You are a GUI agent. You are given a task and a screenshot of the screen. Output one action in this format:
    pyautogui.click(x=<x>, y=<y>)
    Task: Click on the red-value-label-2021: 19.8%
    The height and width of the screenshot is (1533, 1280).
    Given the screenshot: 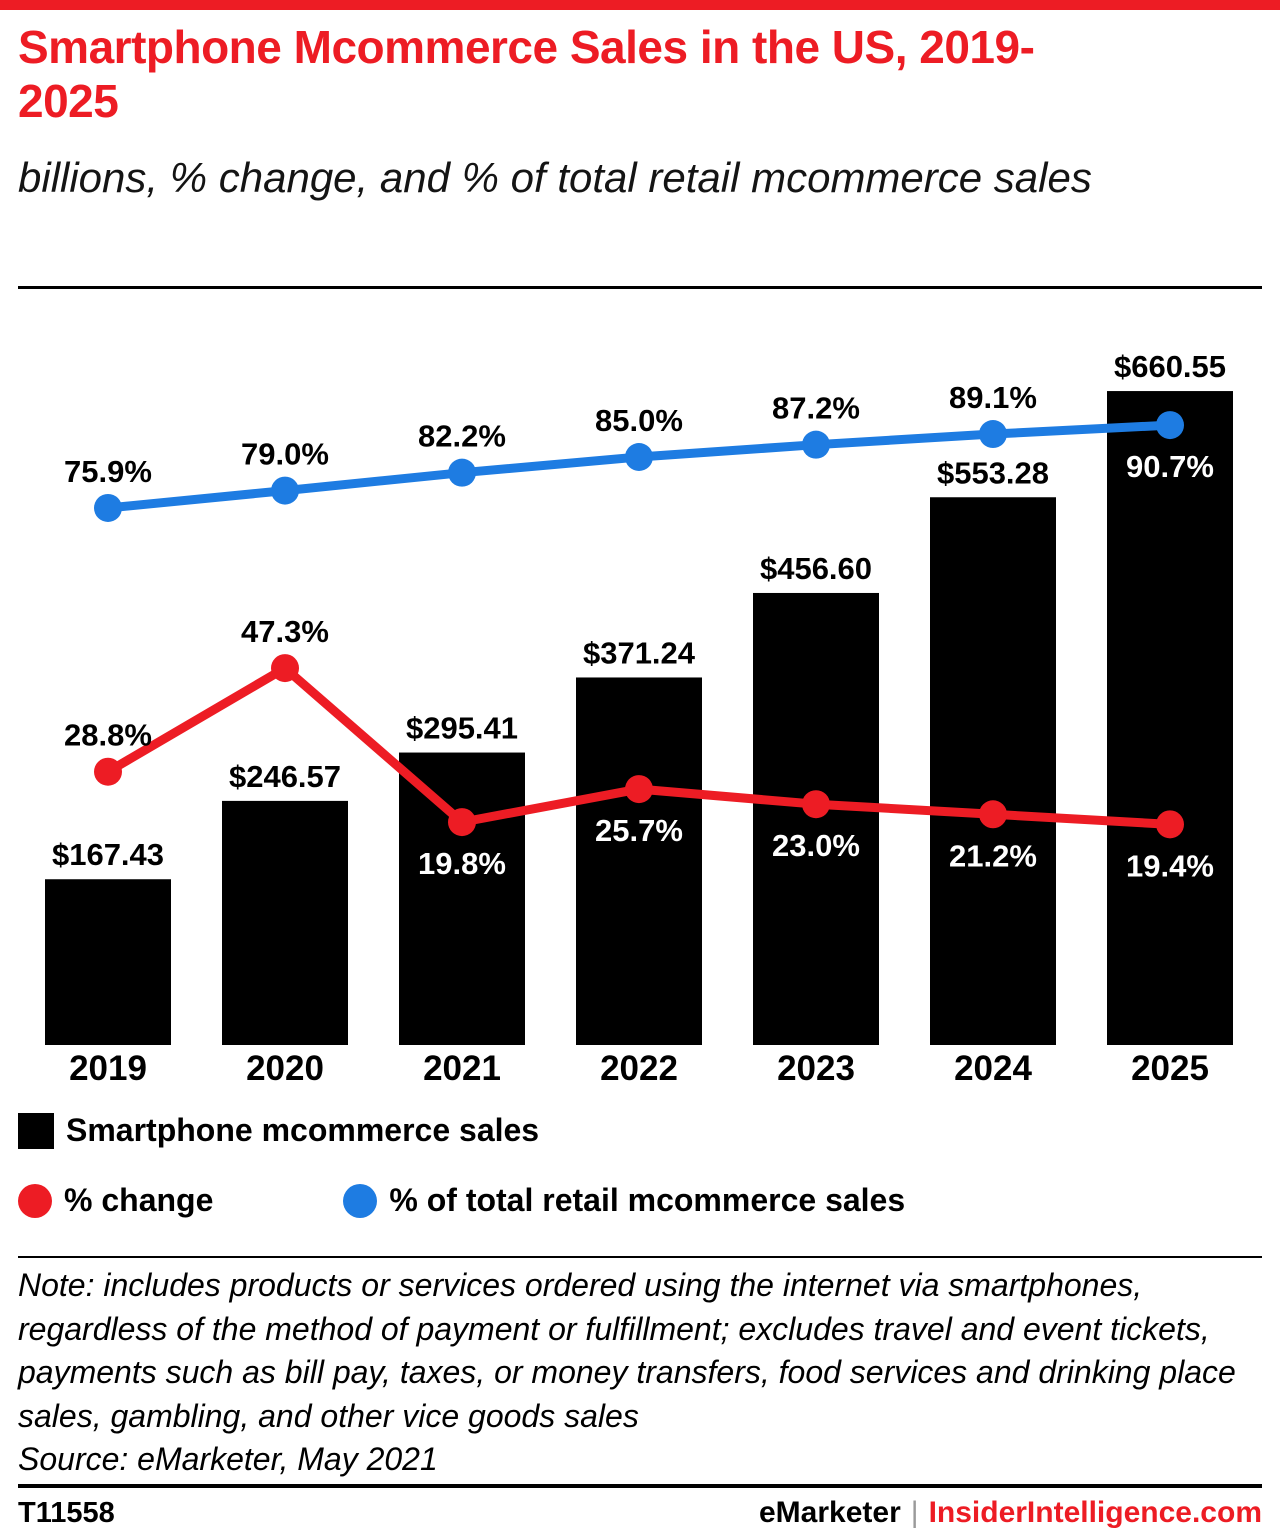 What is the action you would take?
    pyautogui.click(x=462, y=863)
    